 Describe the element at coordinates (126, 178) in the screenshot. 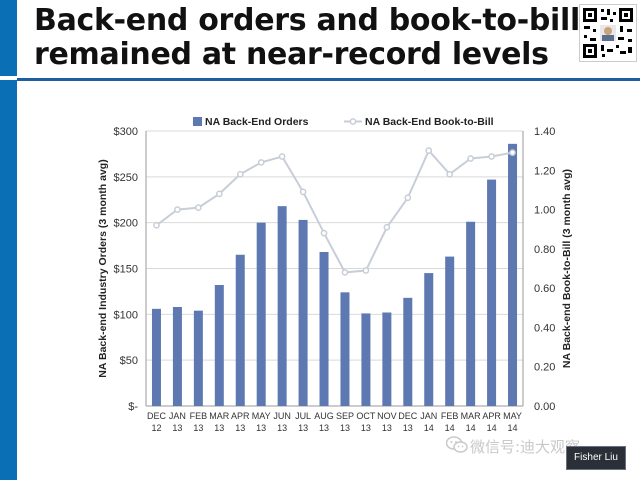

I see `y-left-tick-label: $250` at that location.